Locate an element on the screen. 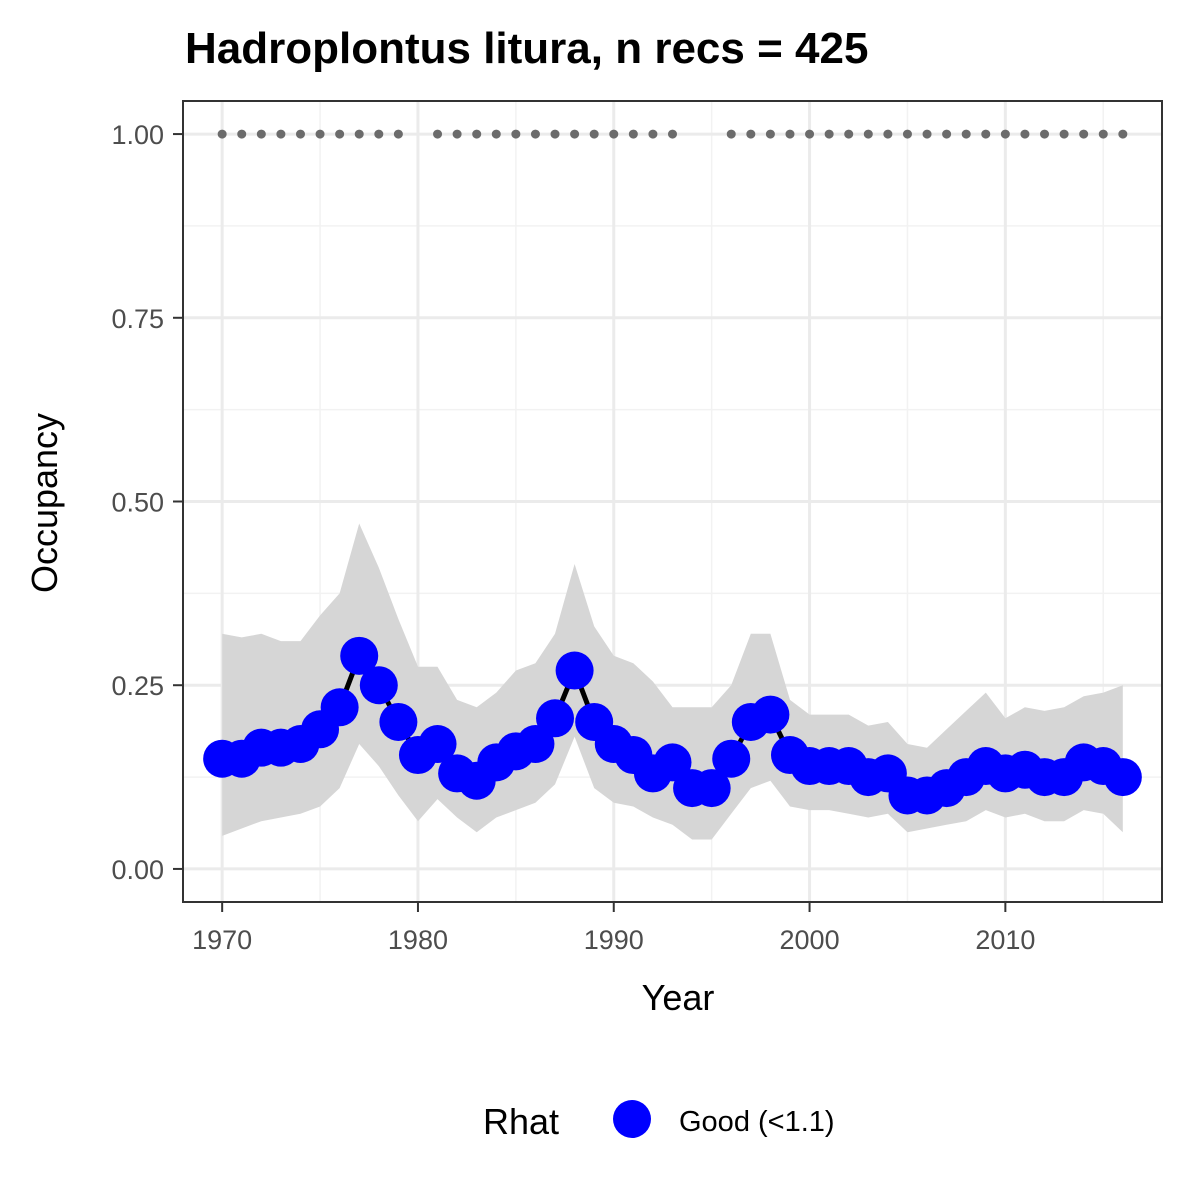 Image resolution: width=1200 pixels, height=1200 pixels. record-years-layer is located at coordinates (672, 134).